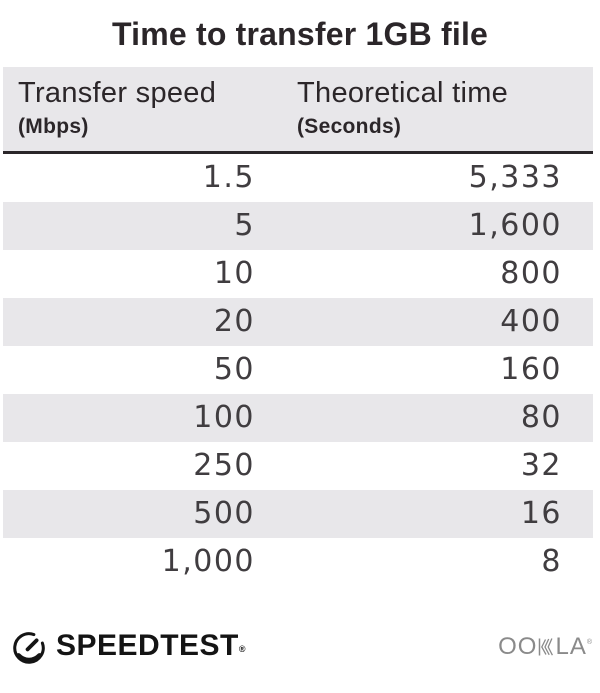  What do you see at coordinates (147, 645) in the screenshot?
I see `speedtest-label: SPEEDTEST` at bounding box center [147, 645].